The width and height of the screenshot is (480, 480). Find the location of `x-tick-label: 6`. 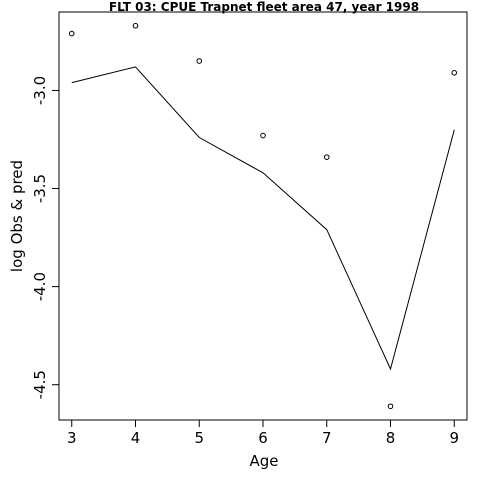

x-tick-label: 6 is located at coordinates (263, 438).